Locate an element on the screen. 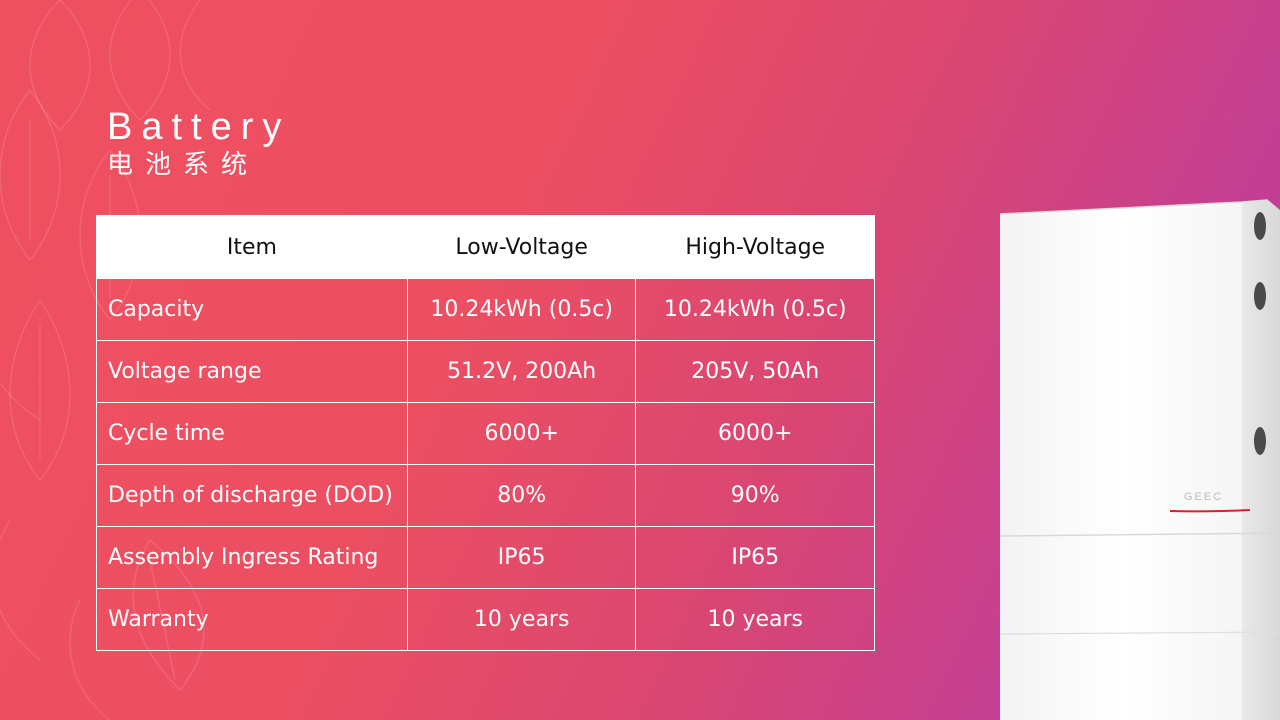 Image resolution: width=1280 pixels, height=720 pixels. high-voltage-value: 205V, 50Ah is located at coordinates (755, 371).